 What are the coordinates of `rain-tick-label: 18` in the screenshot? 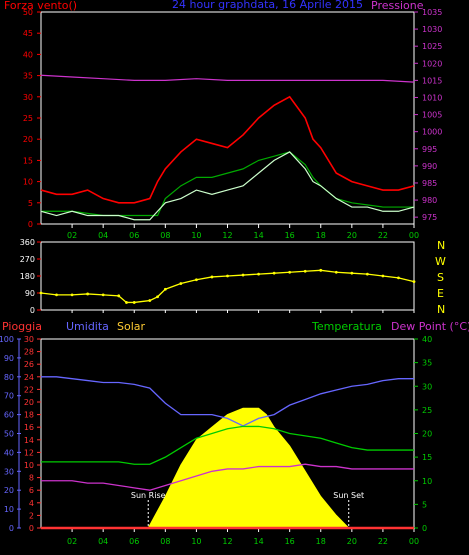 It's located at (29, 415).